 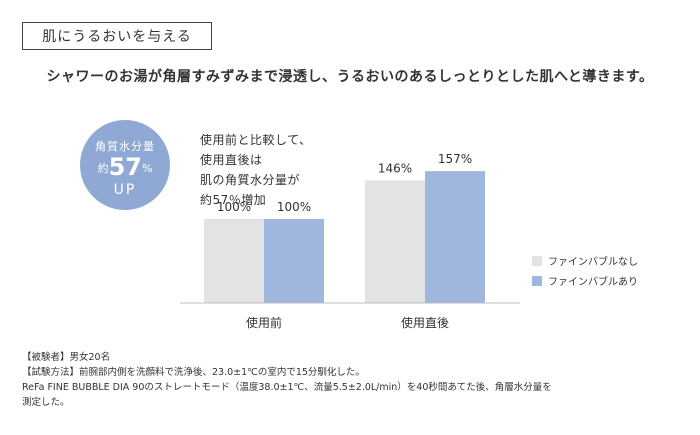 What do you see at coordinates (256, 170) in the screenshot?
I see `comparison-text: 使用前と比較して、 使用直後は 肌の角質水分量が 約57％増加` at bounding box center [256, 170].